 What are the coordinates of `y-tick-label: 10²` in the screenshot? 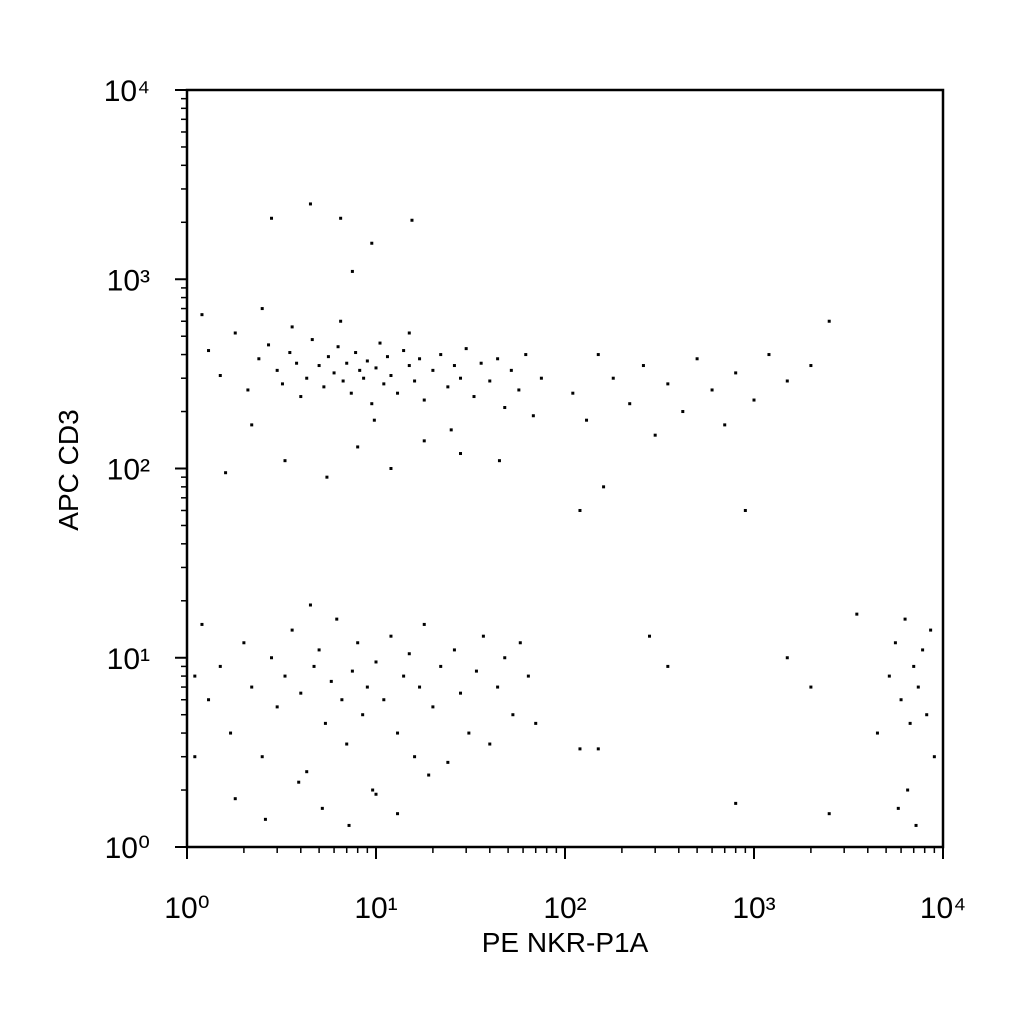 It's located at (128, 470).